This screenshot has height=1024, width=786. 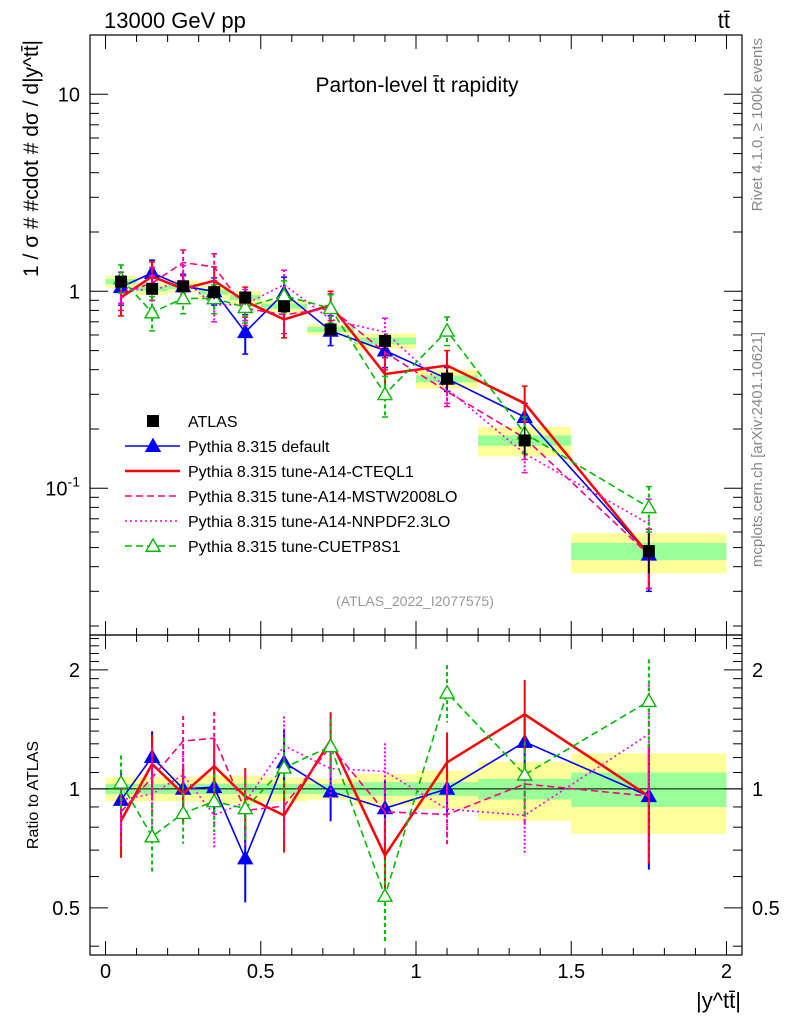 I want to click on legend-label: ATLAS, so click(x=213, y=422).